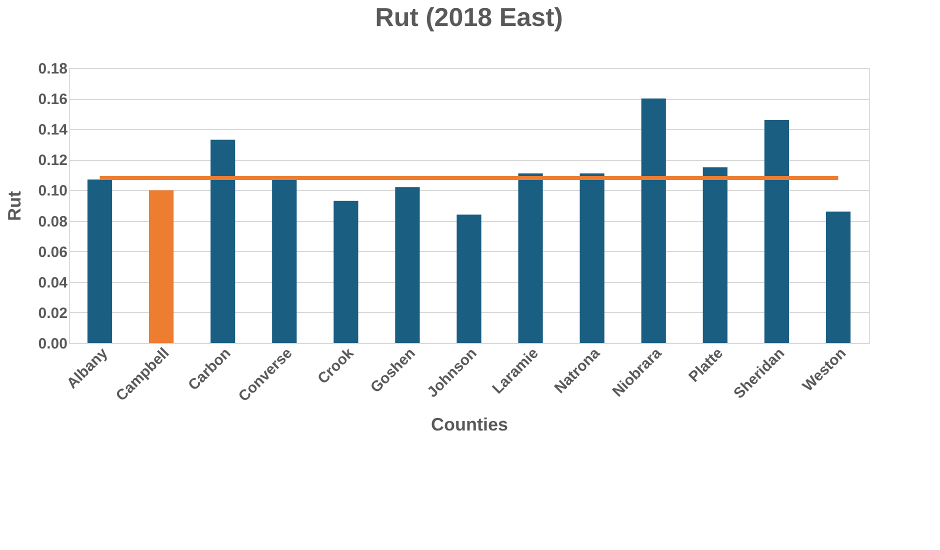 Image resolution: width=940 pixels, height=550 pixels. Describe the element at coordinates (53, 69) in the screenshot. I see `y-tick-label: 0.18` at that location.